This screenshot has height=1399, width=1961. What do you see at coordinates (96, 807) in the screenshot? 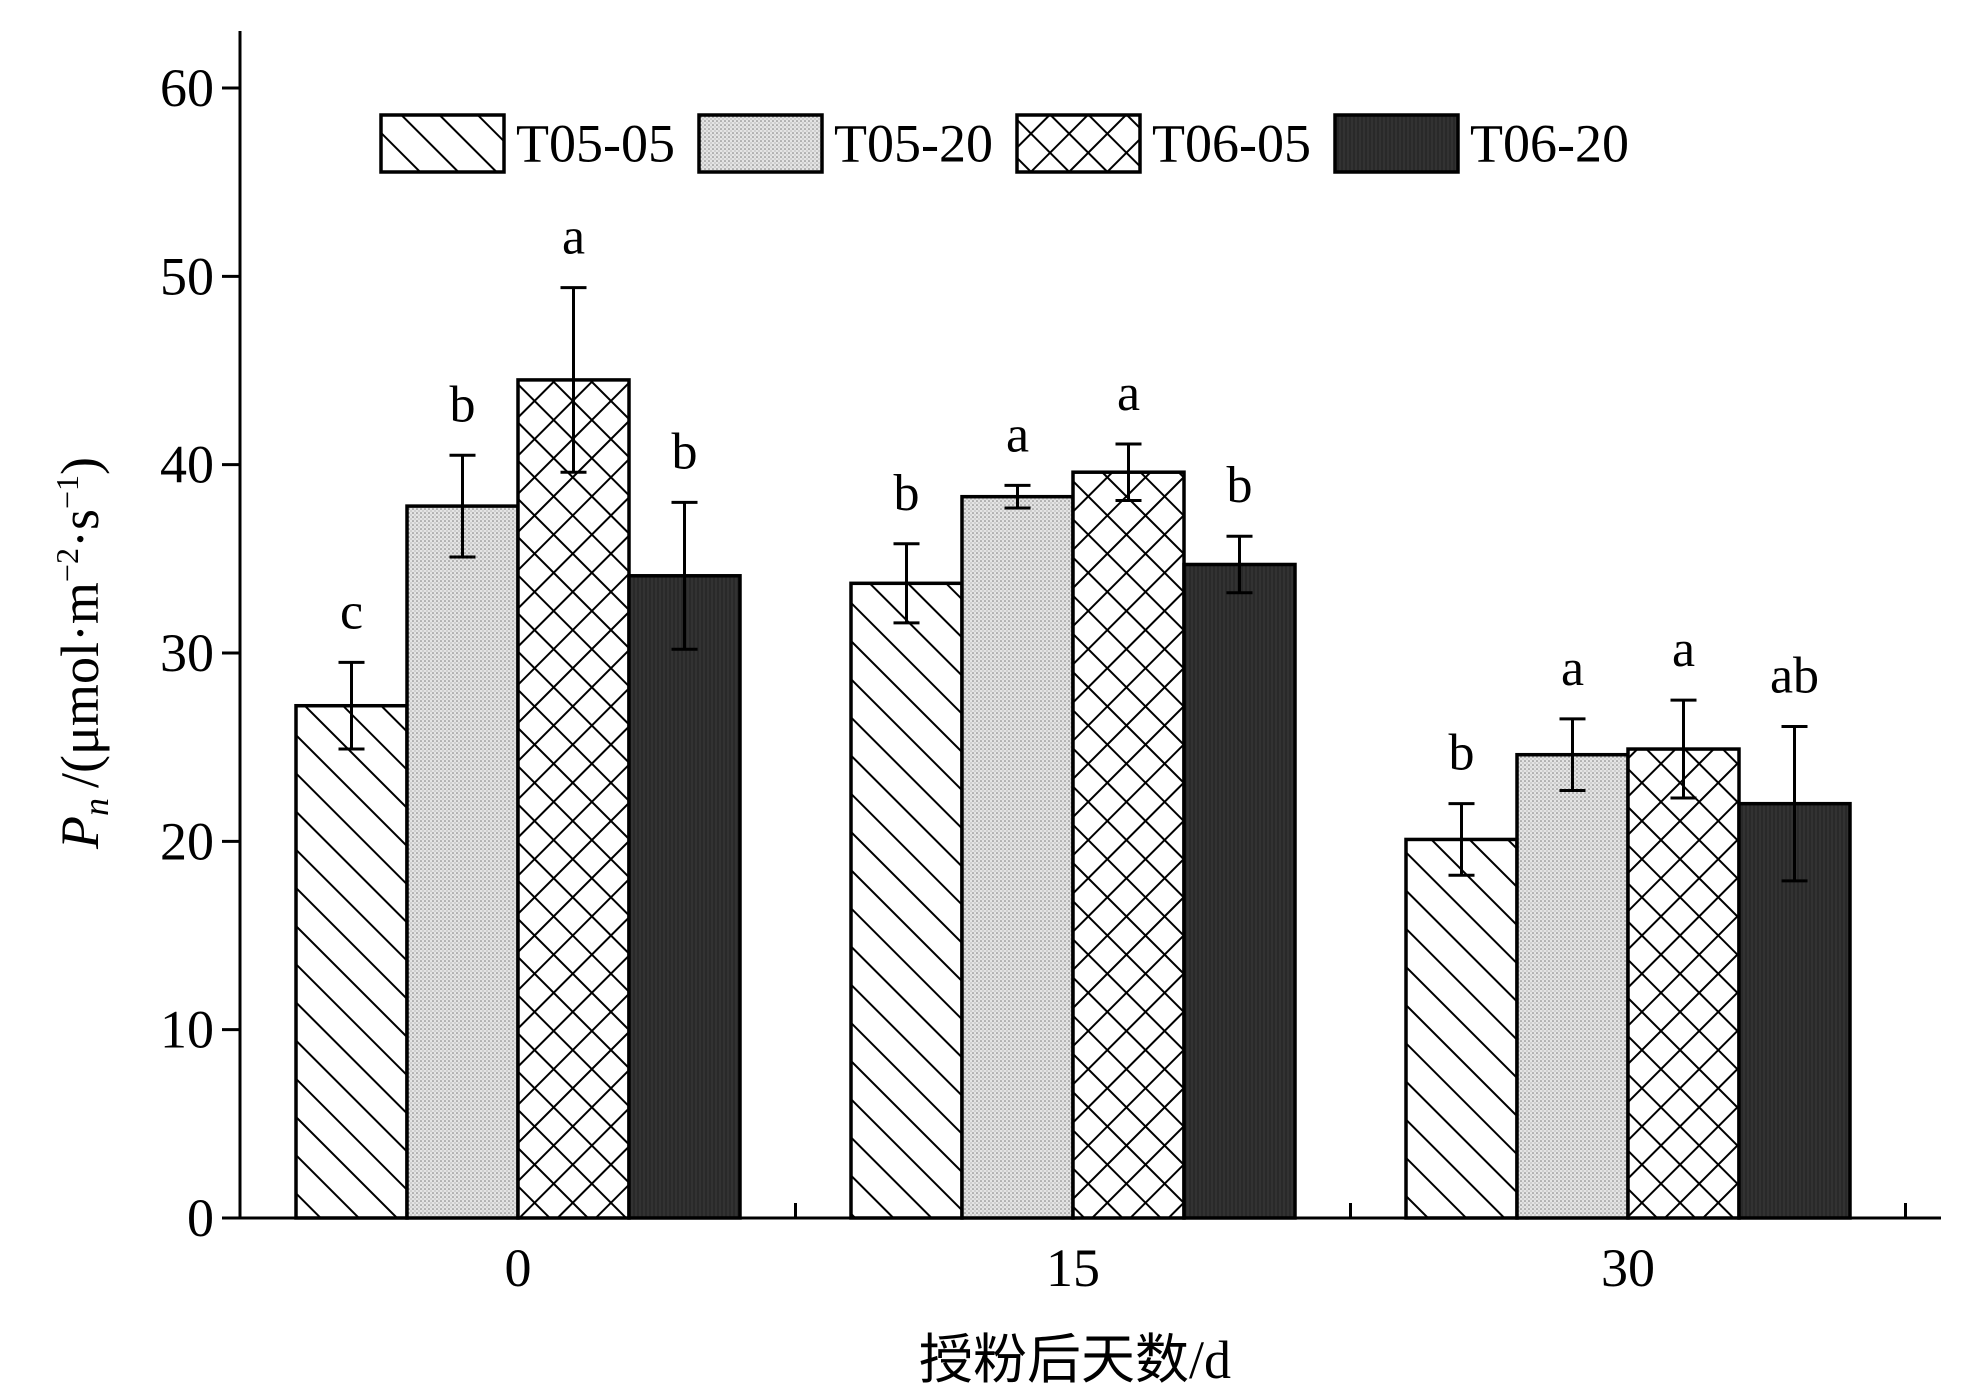
I see `y-axis-label-subscript: n` at bounding box center [96, 807].